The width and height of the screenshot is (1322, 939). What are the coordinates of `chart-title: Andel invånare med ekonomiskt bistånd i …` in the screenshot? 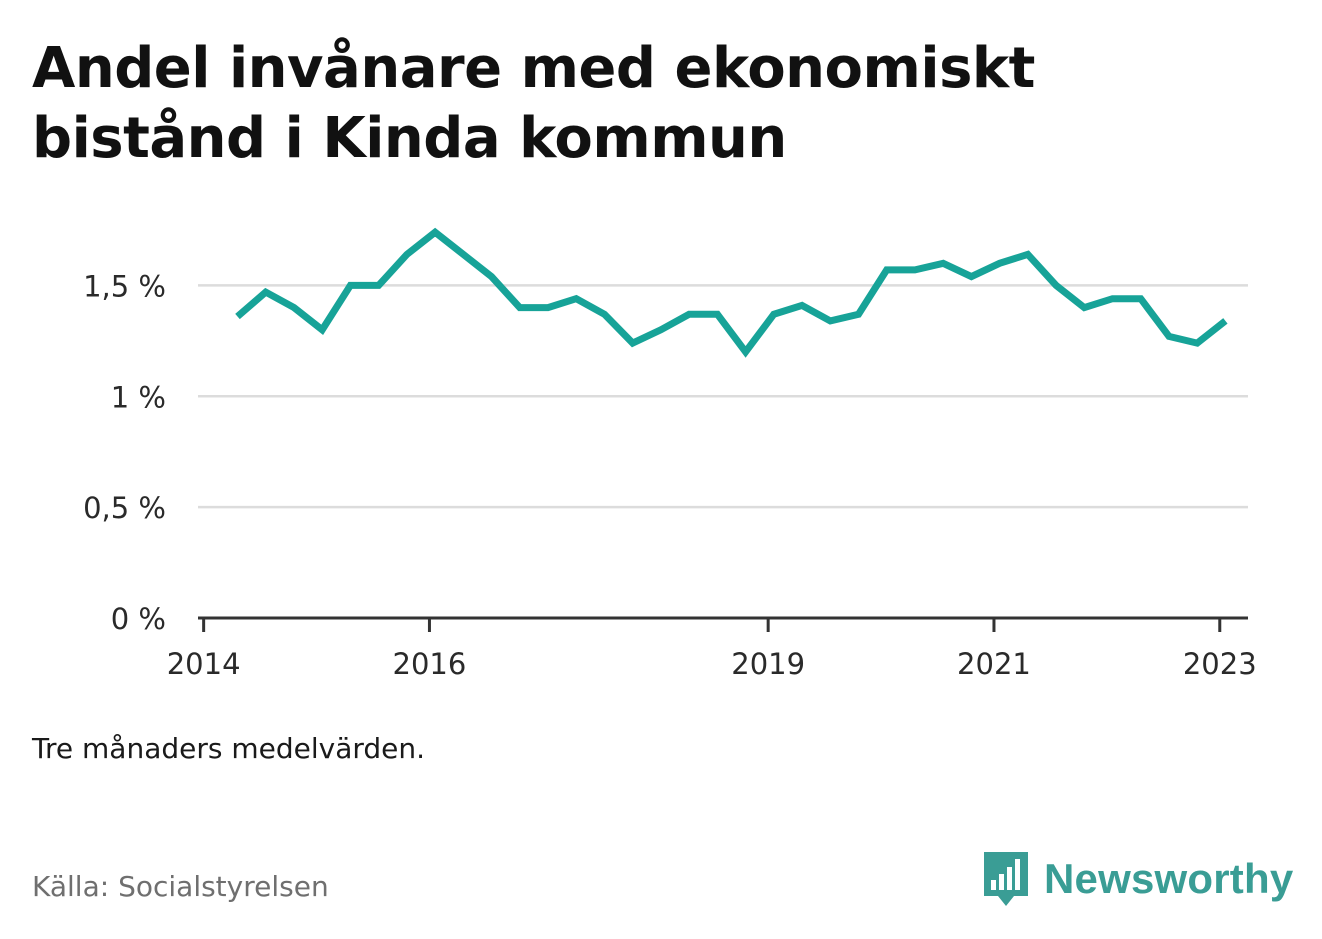 It's located at (533, 103).